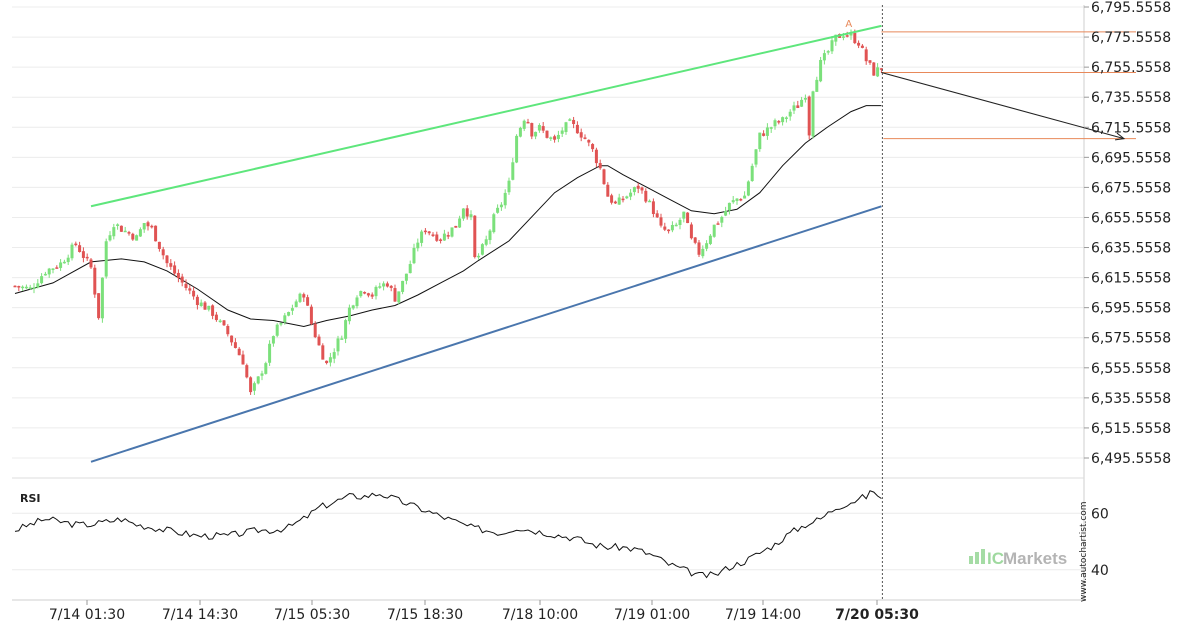  I want to click on x-tick-label: 7/15 05:30, so click(312, 615).